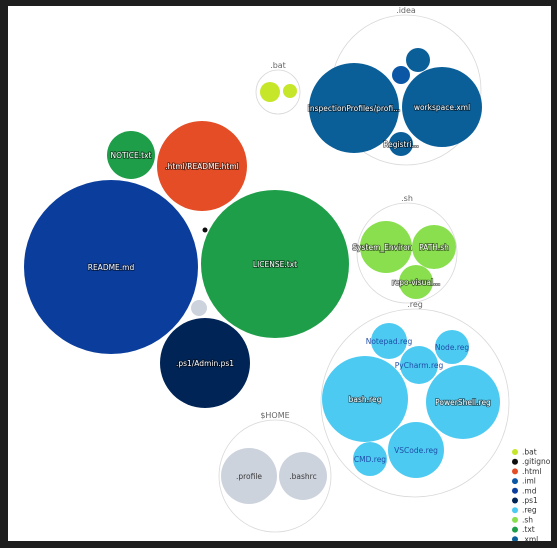 This screenshot has width=557, height=548. Describe the element at coordinates (274, 415) in the screenshot. I see `group-label: $HOME` at that location.